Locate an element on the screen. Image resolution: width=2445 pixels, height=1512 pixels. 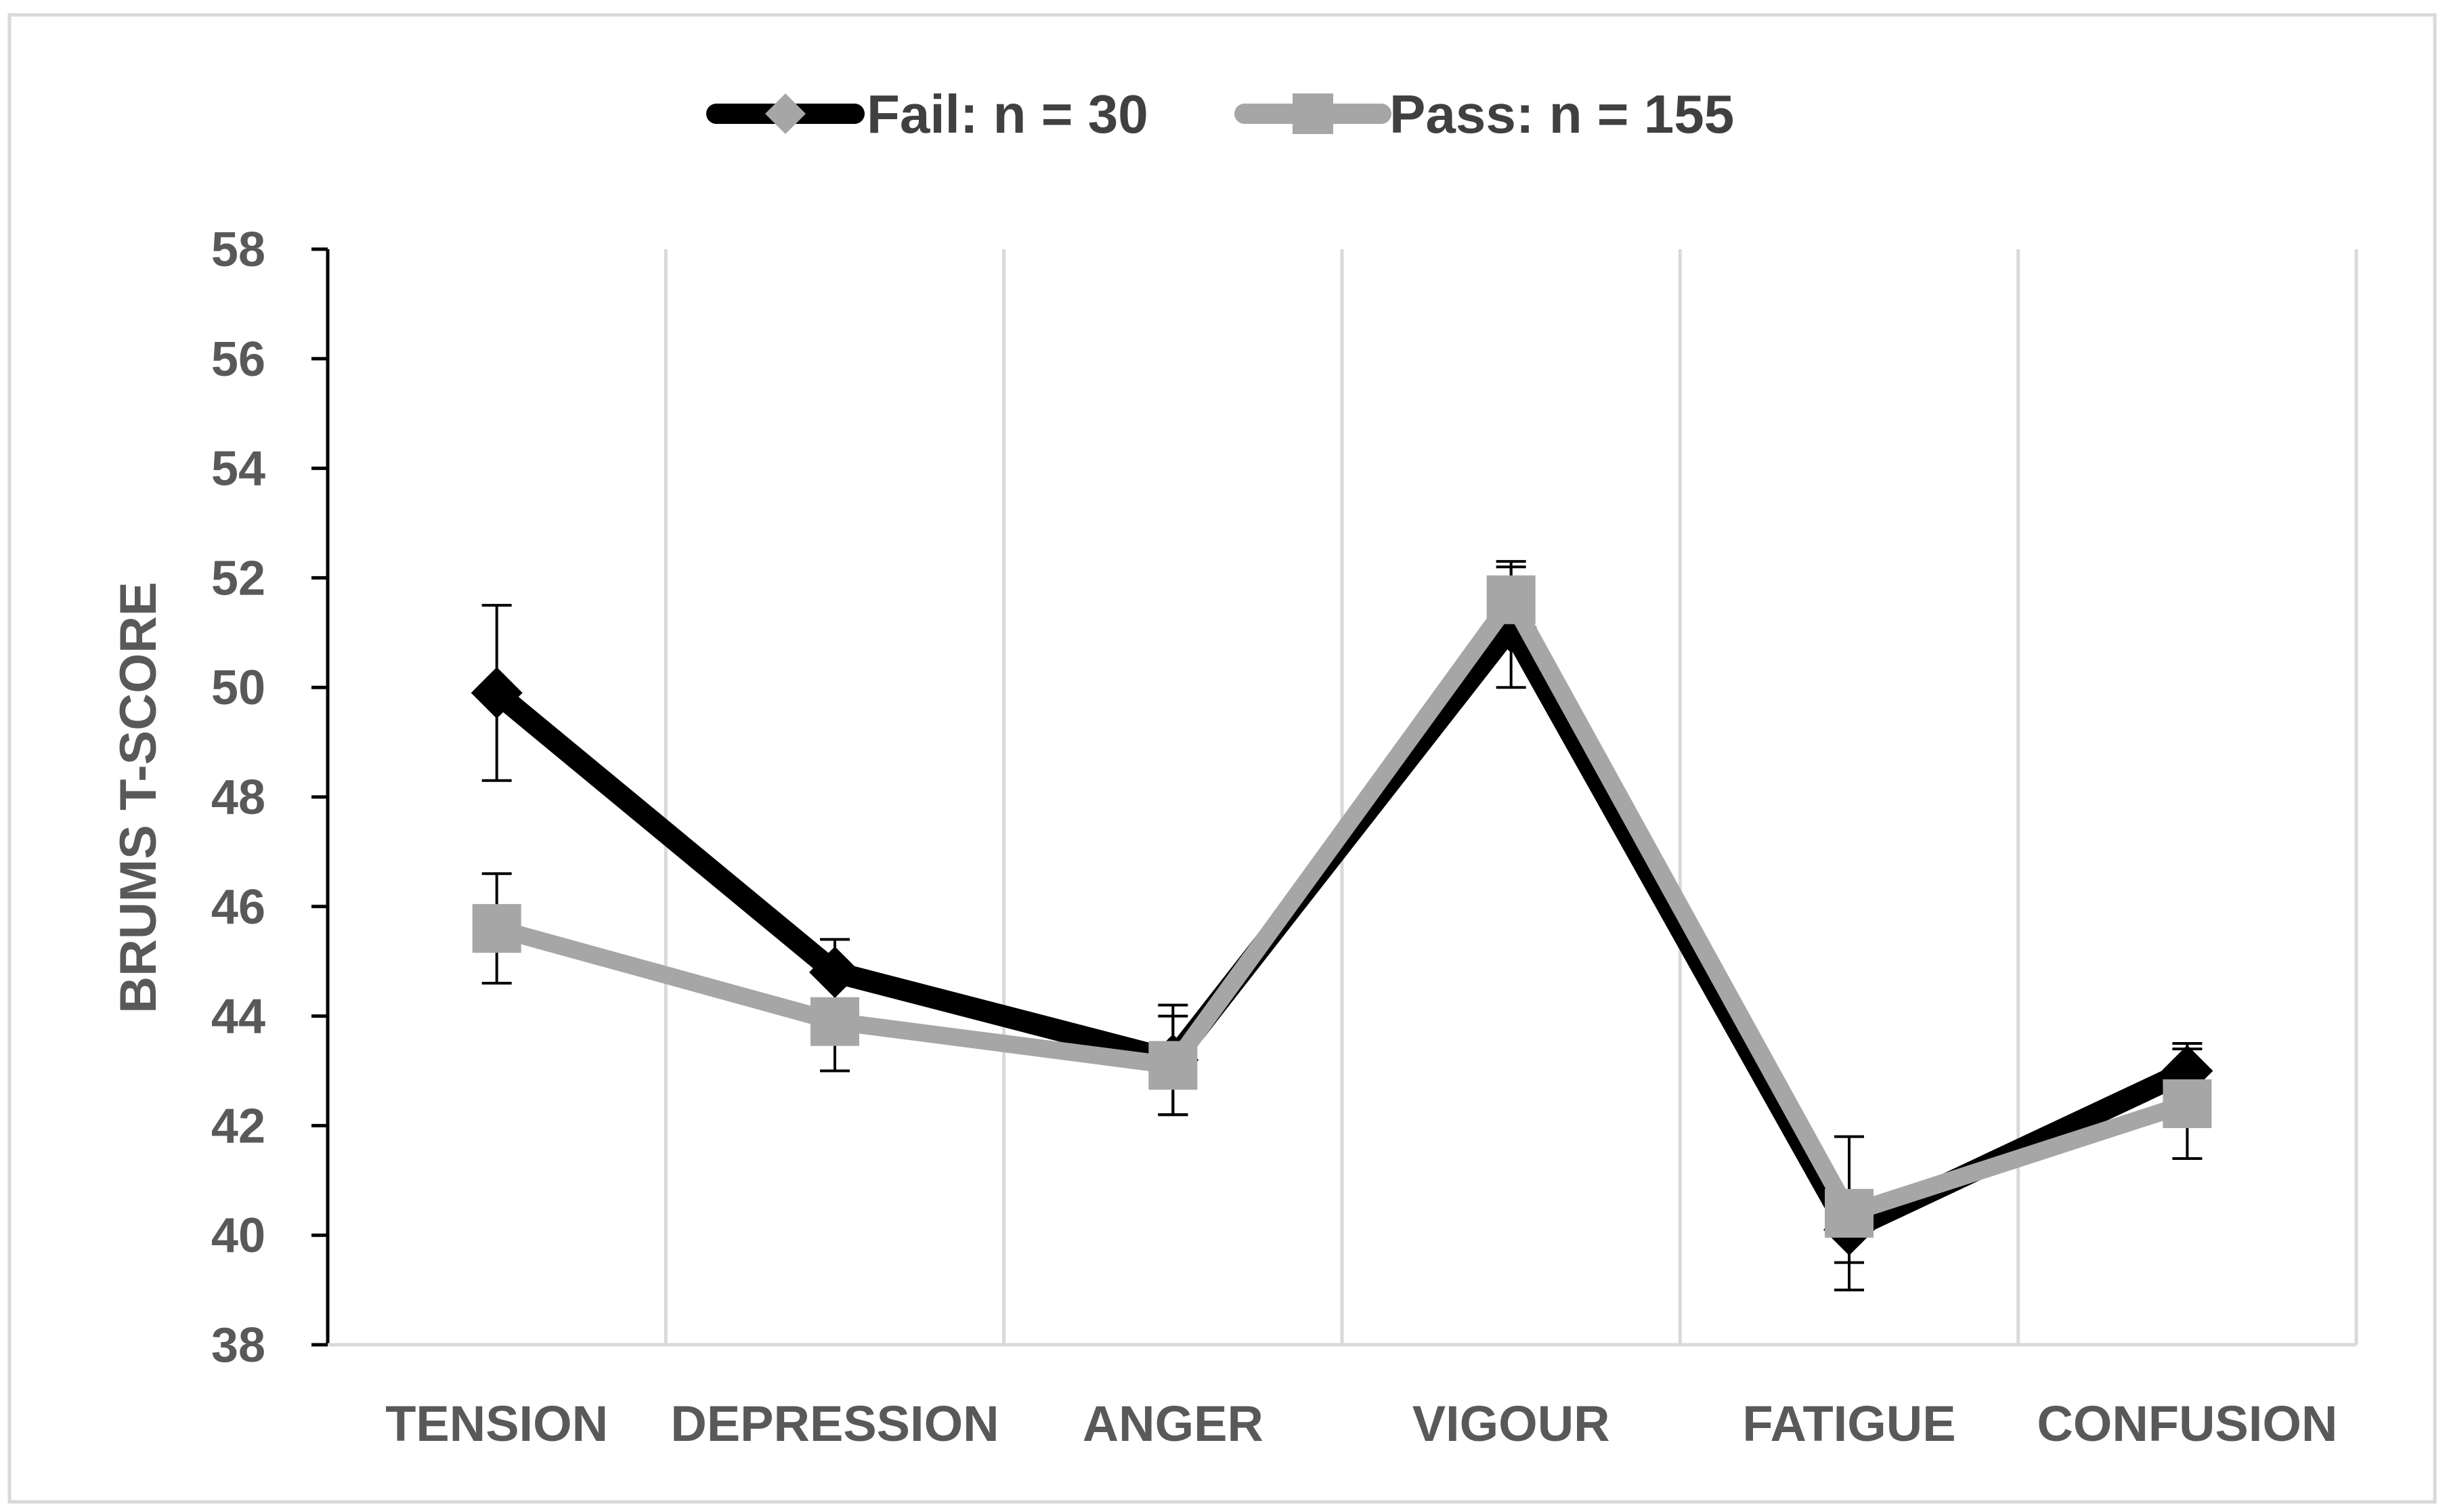
legend-label: Fail: n = 30 is located at coordinates (1007, 114).